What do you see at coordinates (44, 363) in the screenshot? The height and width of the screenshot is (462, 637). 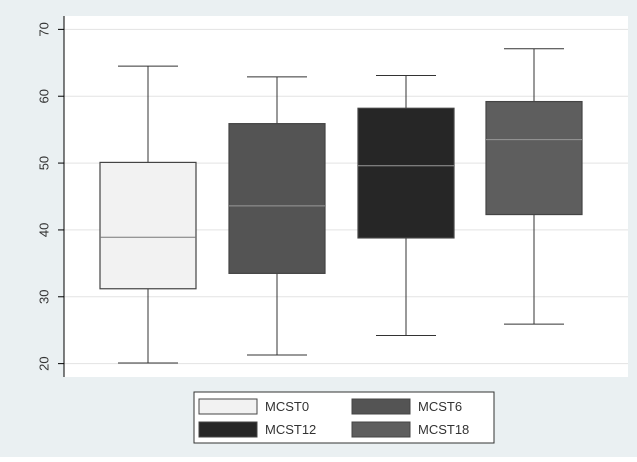 I see `y-tick-label: 20` at bounding box center [44, 363].